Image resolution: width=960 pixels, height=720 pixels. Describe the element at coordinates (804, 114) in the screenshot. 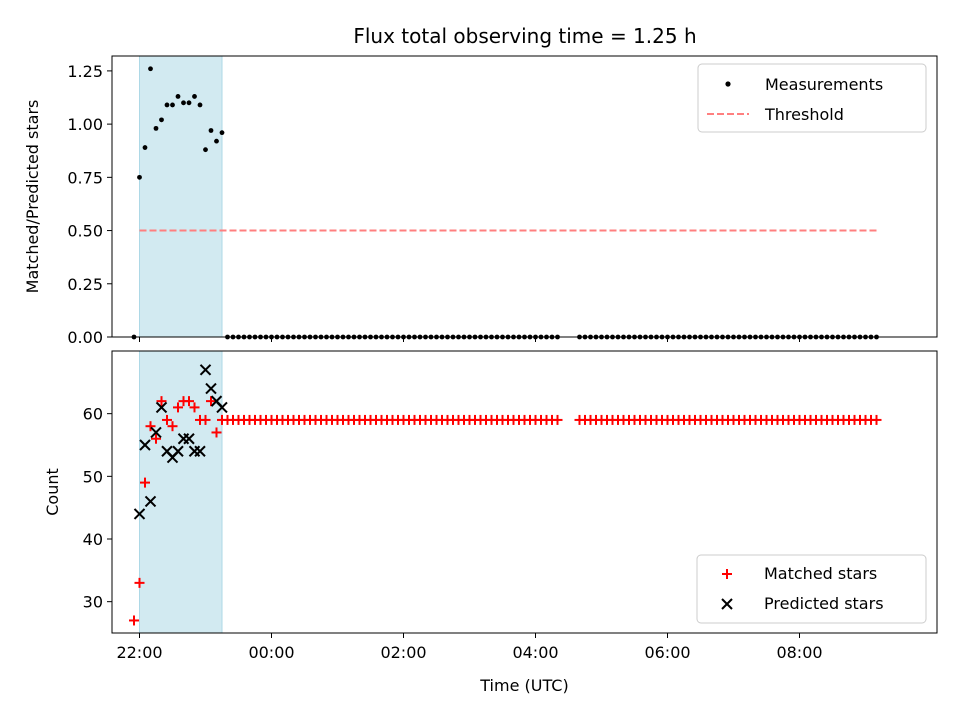

I see `legend-label-threshold: Threshold` at that location.